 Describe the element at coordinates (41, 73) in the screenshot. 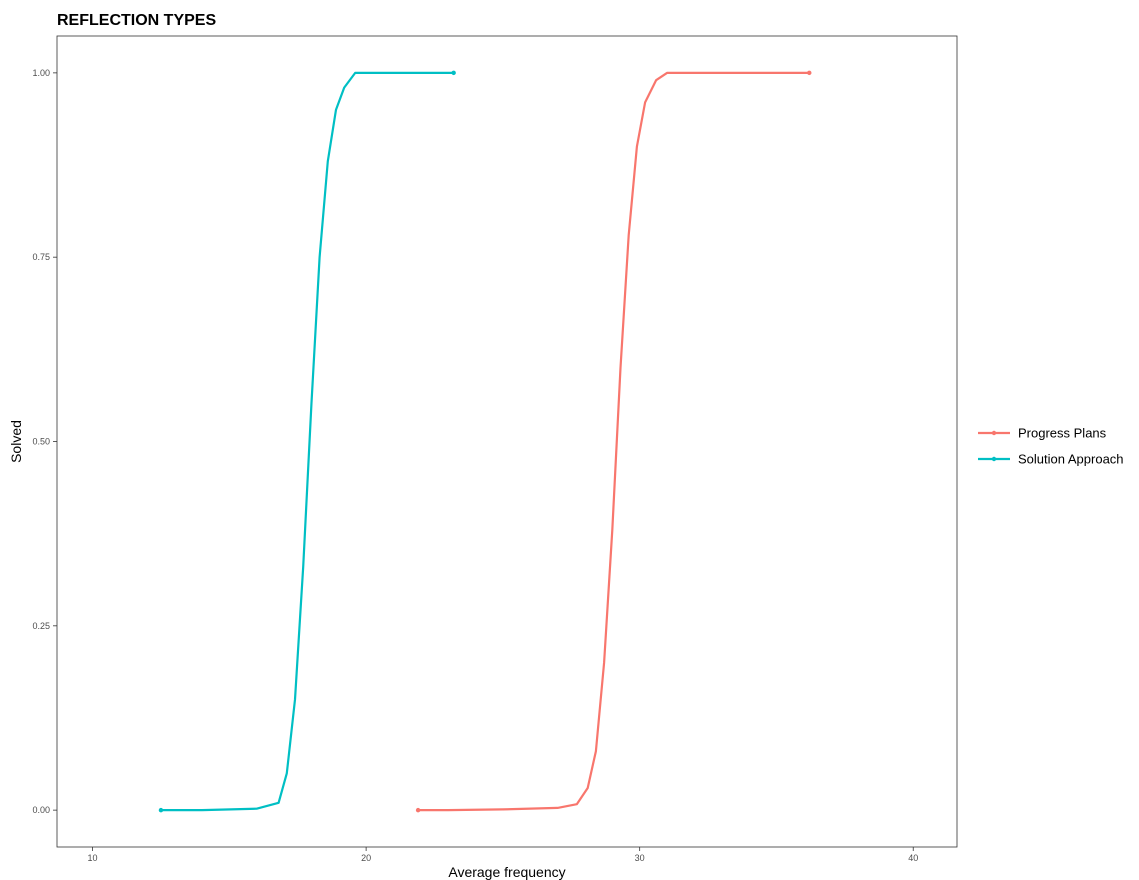

I see `y-tick-label: 1.00` at that location.